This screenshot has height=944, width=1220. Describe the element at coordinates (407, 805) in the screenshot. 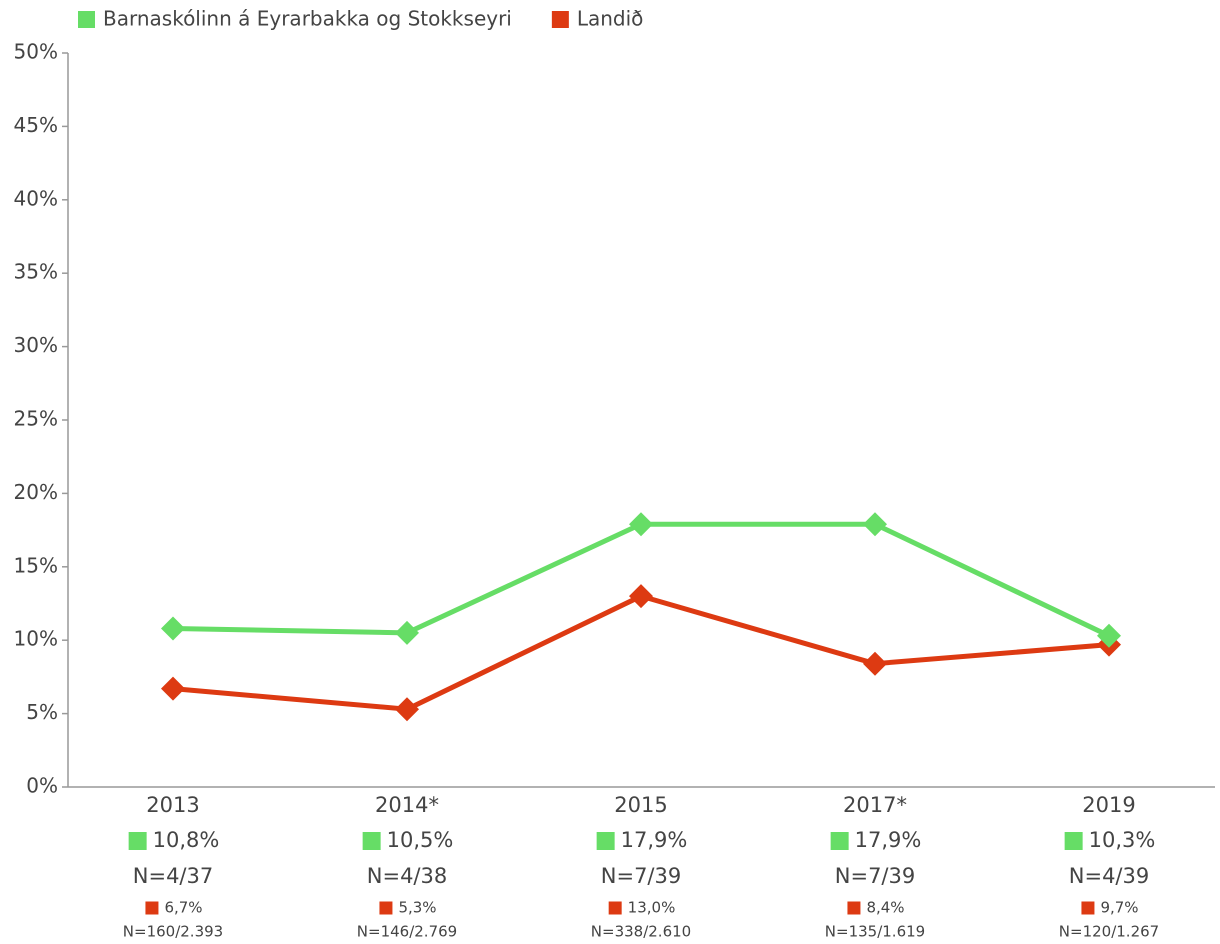

I see `x-tick-label: 2014*` at that location.